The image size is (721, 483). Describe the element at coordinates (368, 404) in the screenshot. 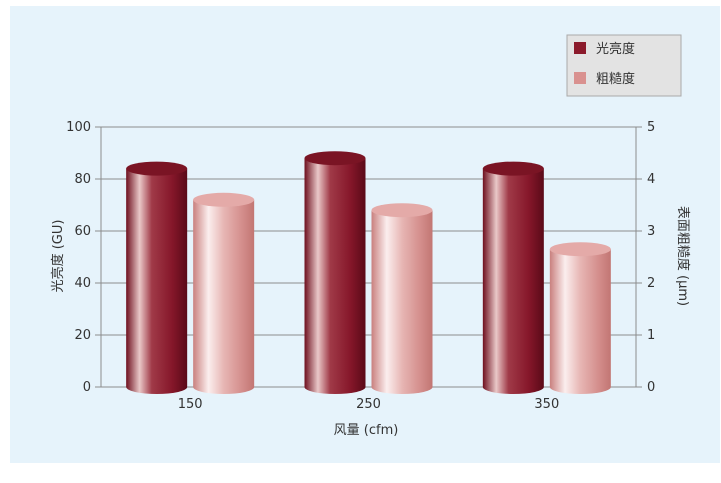

I see `x-tick-label: 250` at that location.